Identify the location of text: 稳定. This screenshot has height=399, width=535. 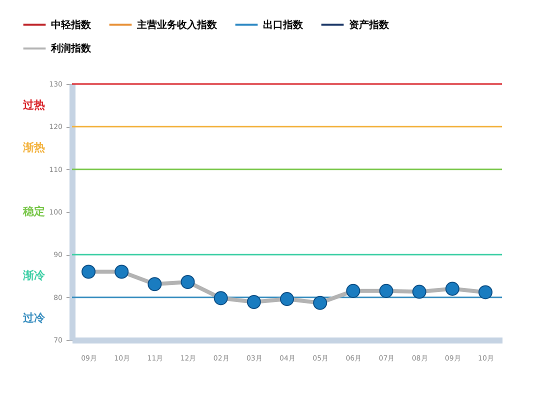
(33, 211).